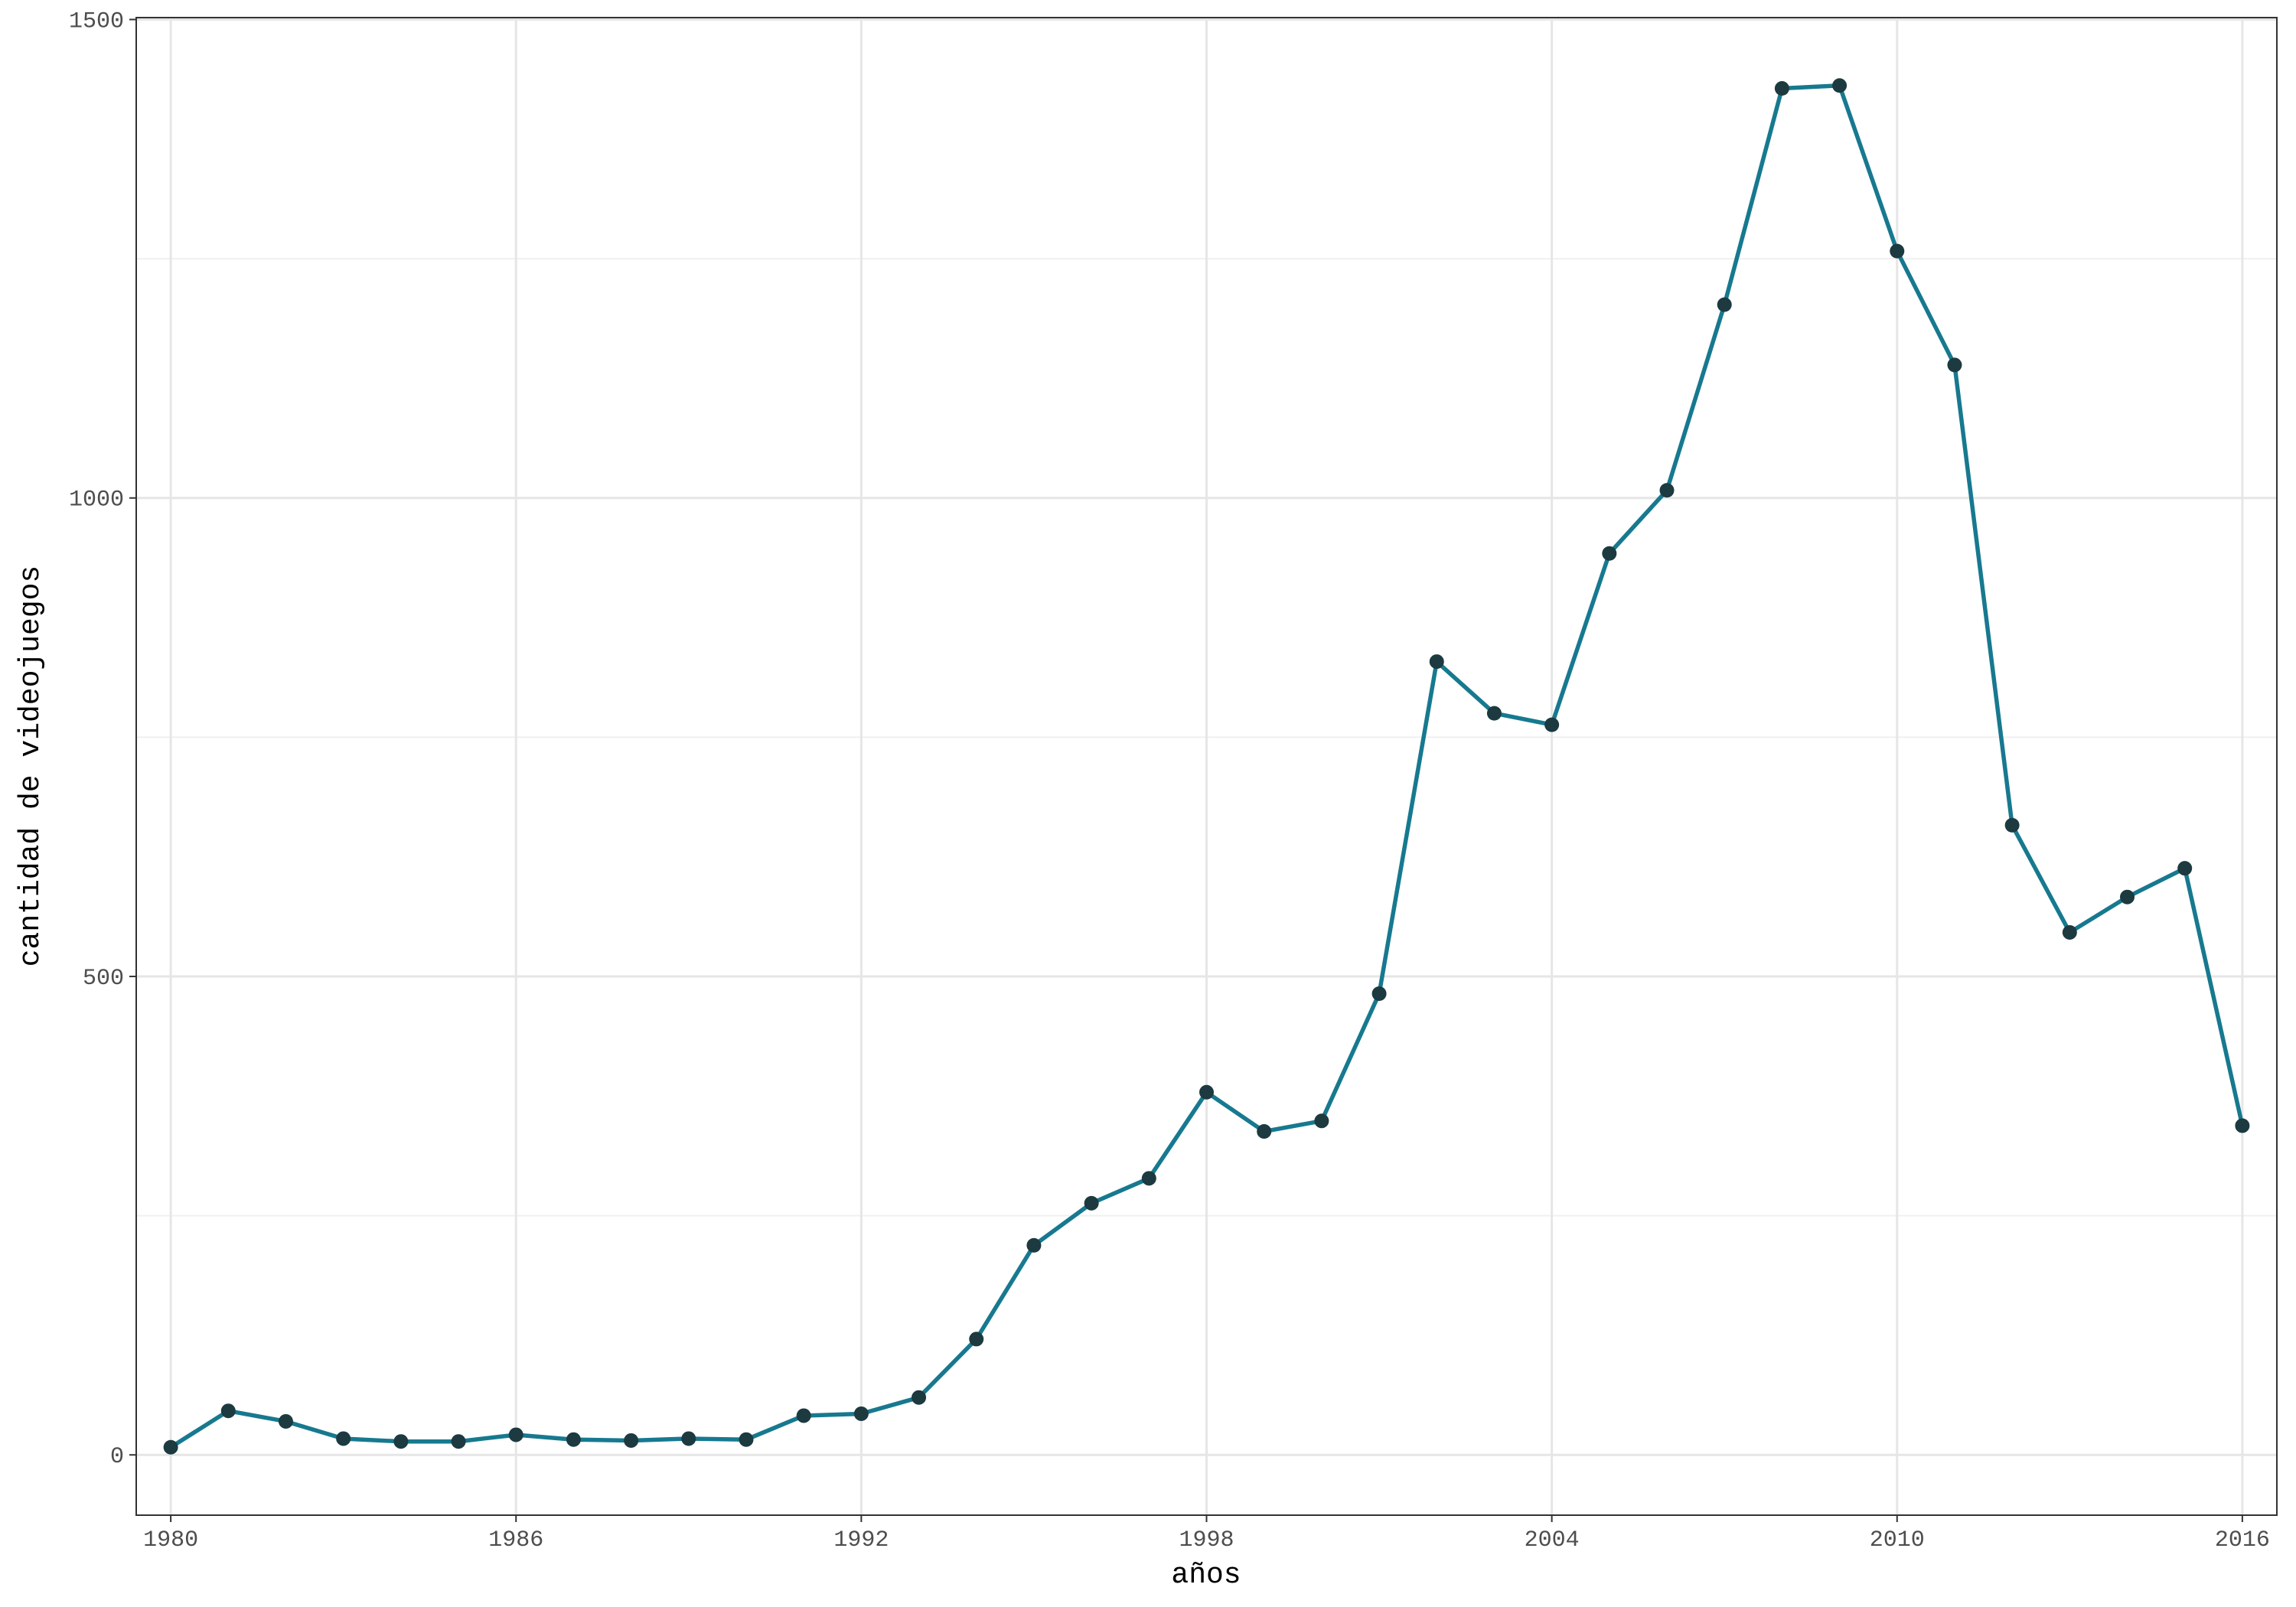 The width and height of the screenshot is (2296, 1607). Describe the element at coordinates (117, 1457) in the screenshot. I see `y-tick-label: 0` at that location.